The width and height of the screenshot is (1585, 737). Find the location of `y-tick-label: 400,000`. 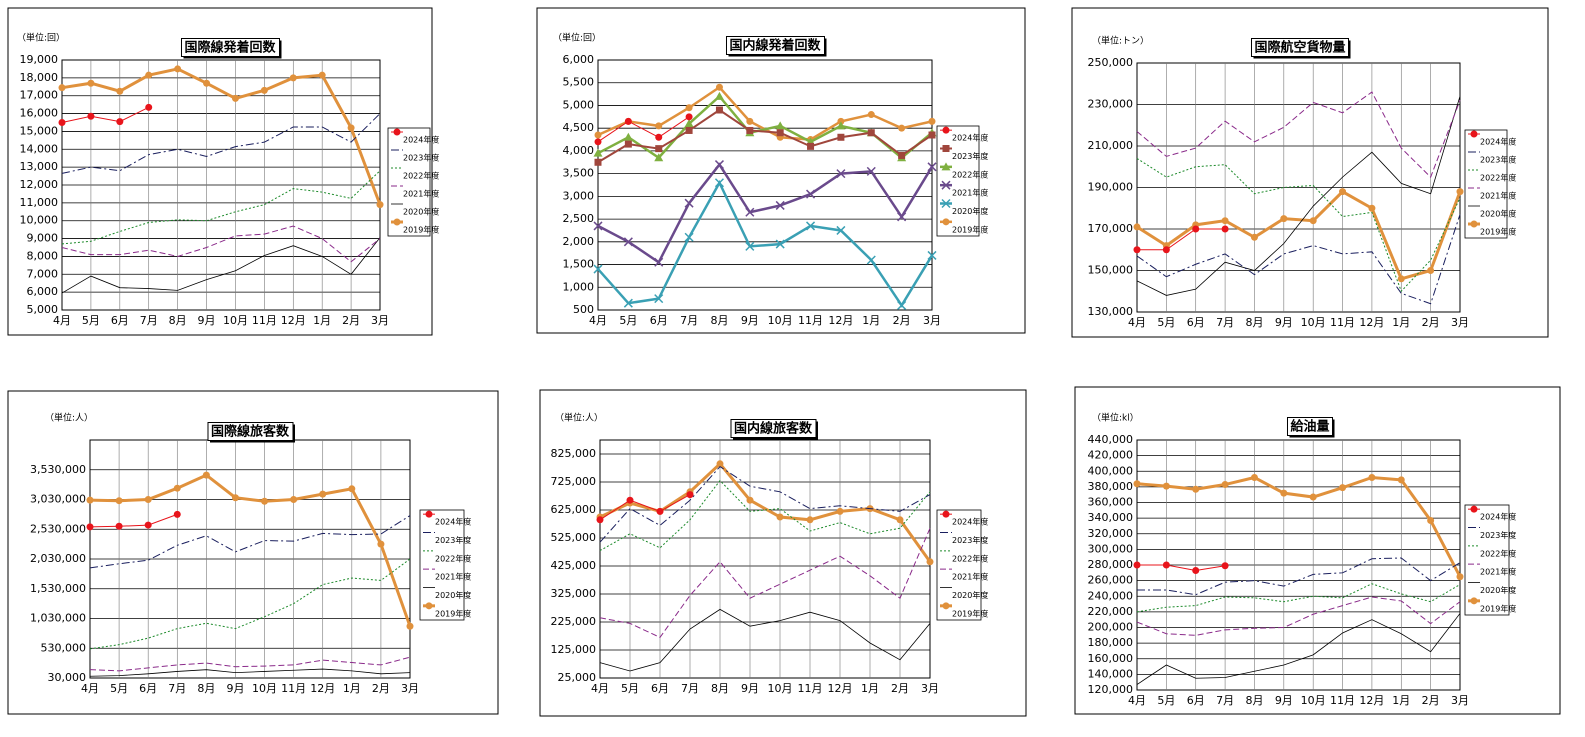

y-tick-label: 400,000 is located at coordinates (1111, 470).